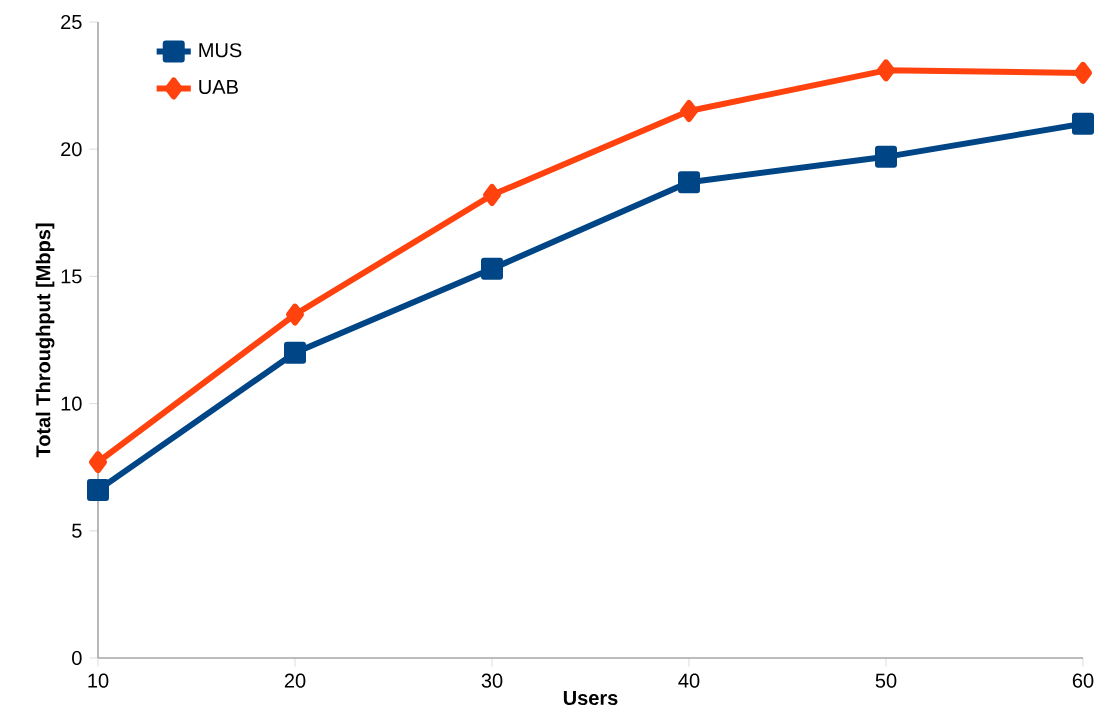 This screenshot has height=718, width=1108. I want to click on y-tick-label: 25, so click(71, 22).